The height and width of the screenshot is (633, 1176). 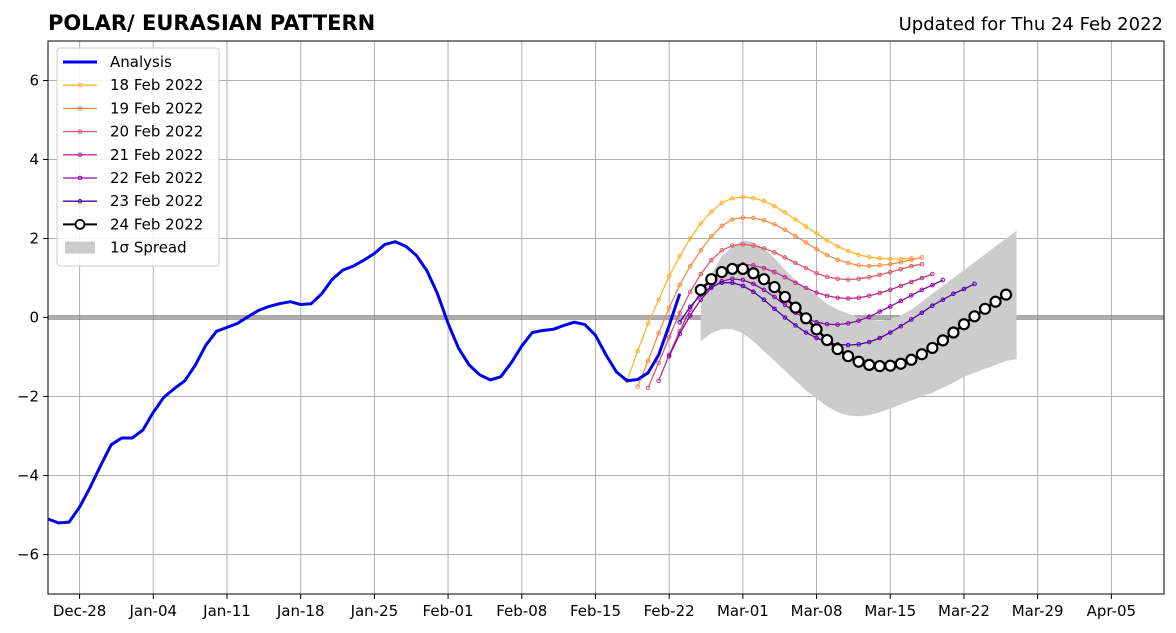 I want to click on x-tick-label: Jan-04, so click(x=152, y=611).